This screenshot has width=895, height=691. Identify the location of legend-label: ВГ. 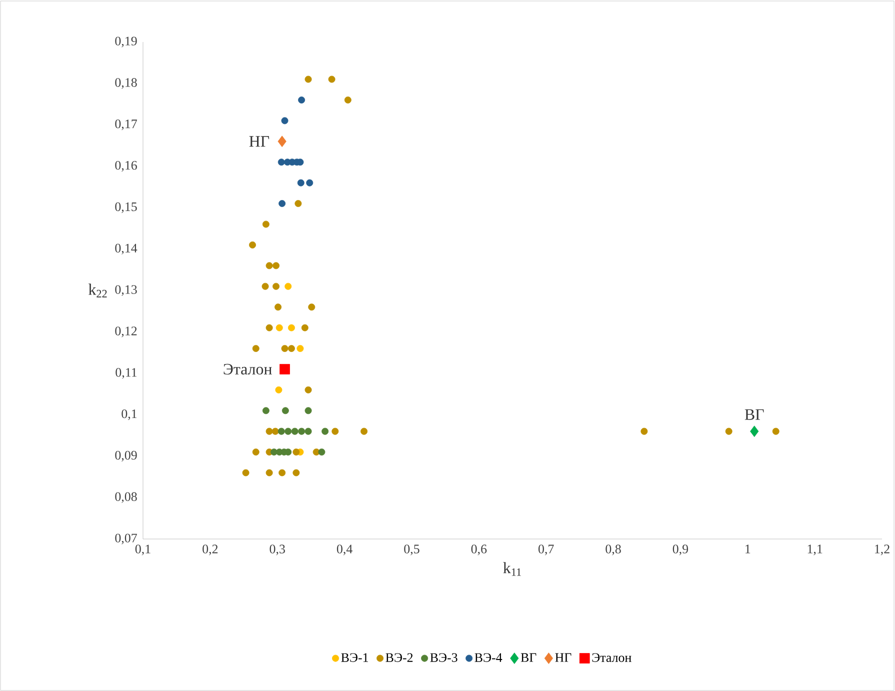
(528, 657).